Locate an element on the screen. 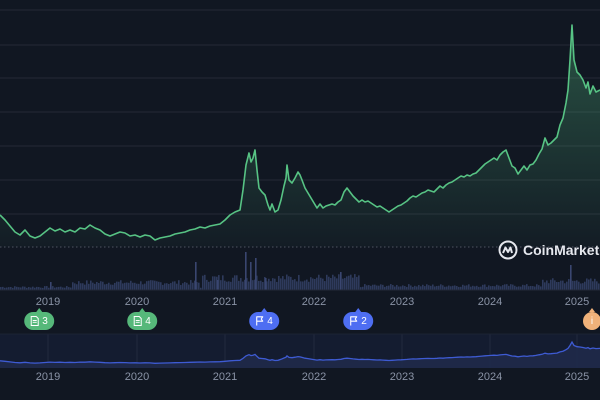 The height and width of the screenshot is (400, 600). info-event-badge: i is located at coordinates (591, 319).